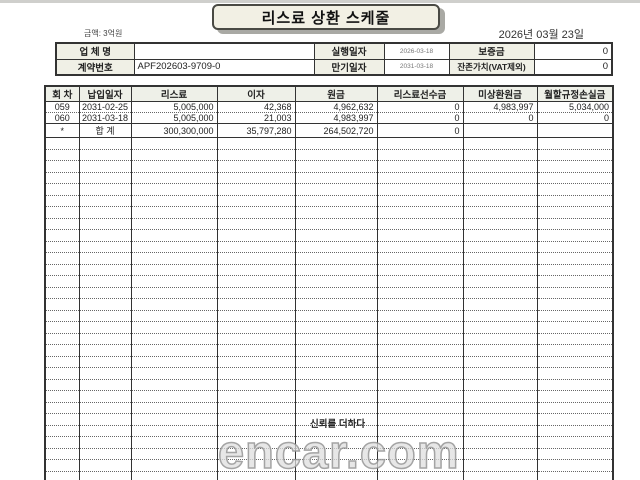 This screenshot has width=640, height=480. What do you see at coordinates (573, 67) in the screenshot?
I see `residual-value-value: 0` at bounding box center [573, 67].